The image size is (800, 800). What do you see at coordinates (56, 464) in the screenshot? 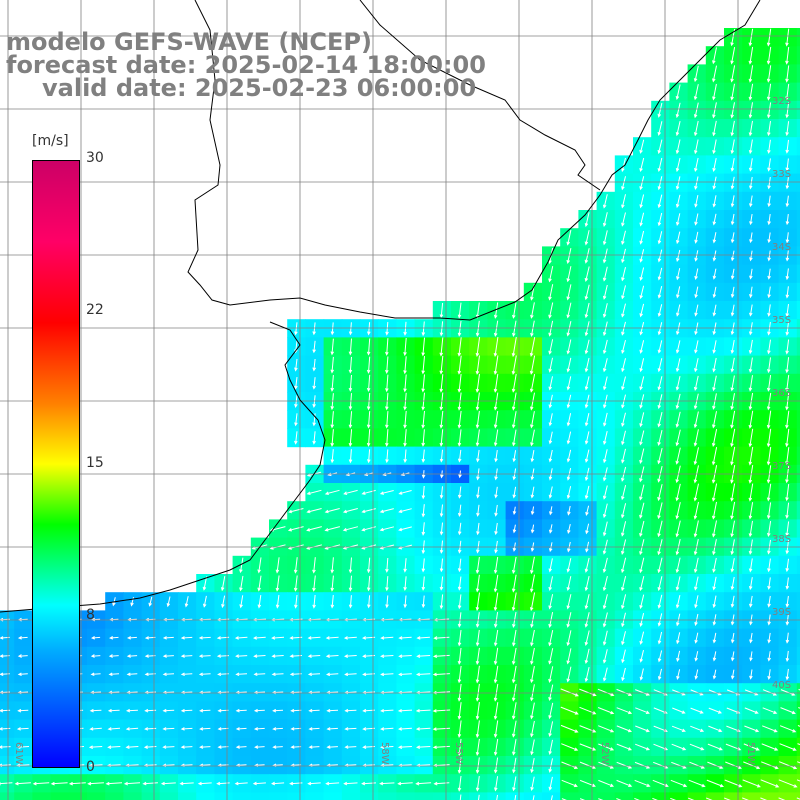
I see `colorbar` at bounding box center [56, 464].